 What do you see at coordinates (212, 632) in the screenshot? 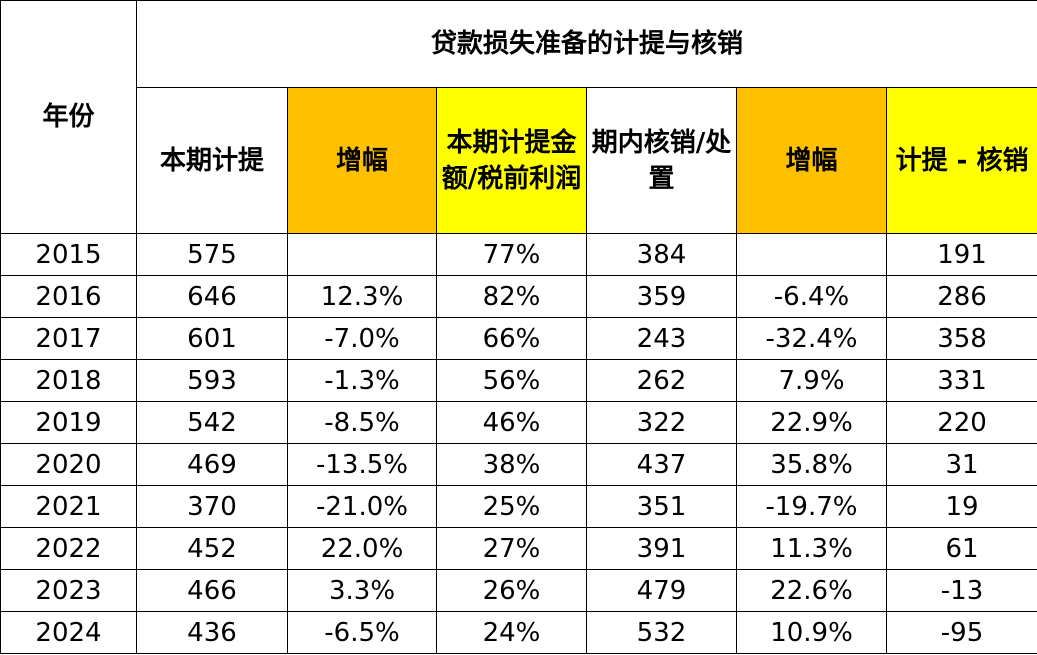
I see `cell-provision: 436` at bounding box center [212, 632].